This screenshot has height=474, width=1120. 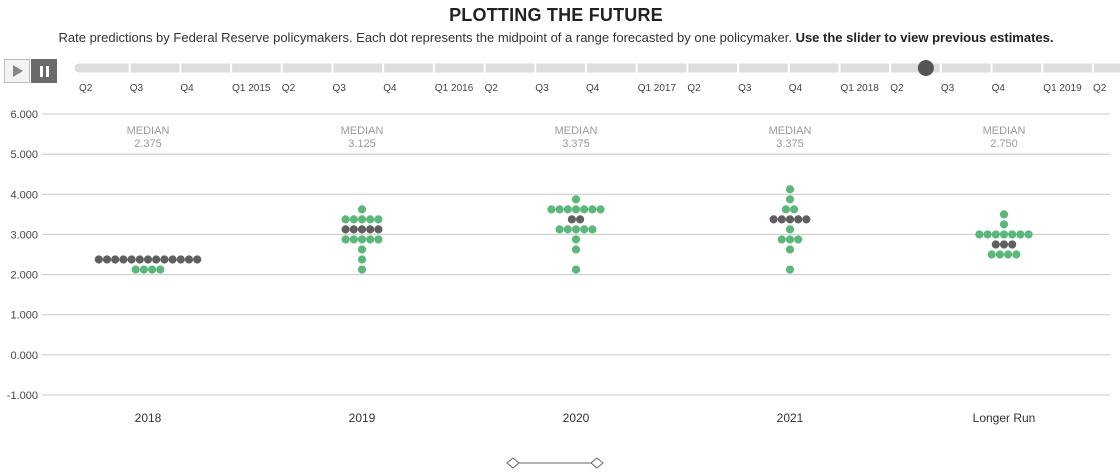 I want to click on pause-icon, so click(x=44, y=71).